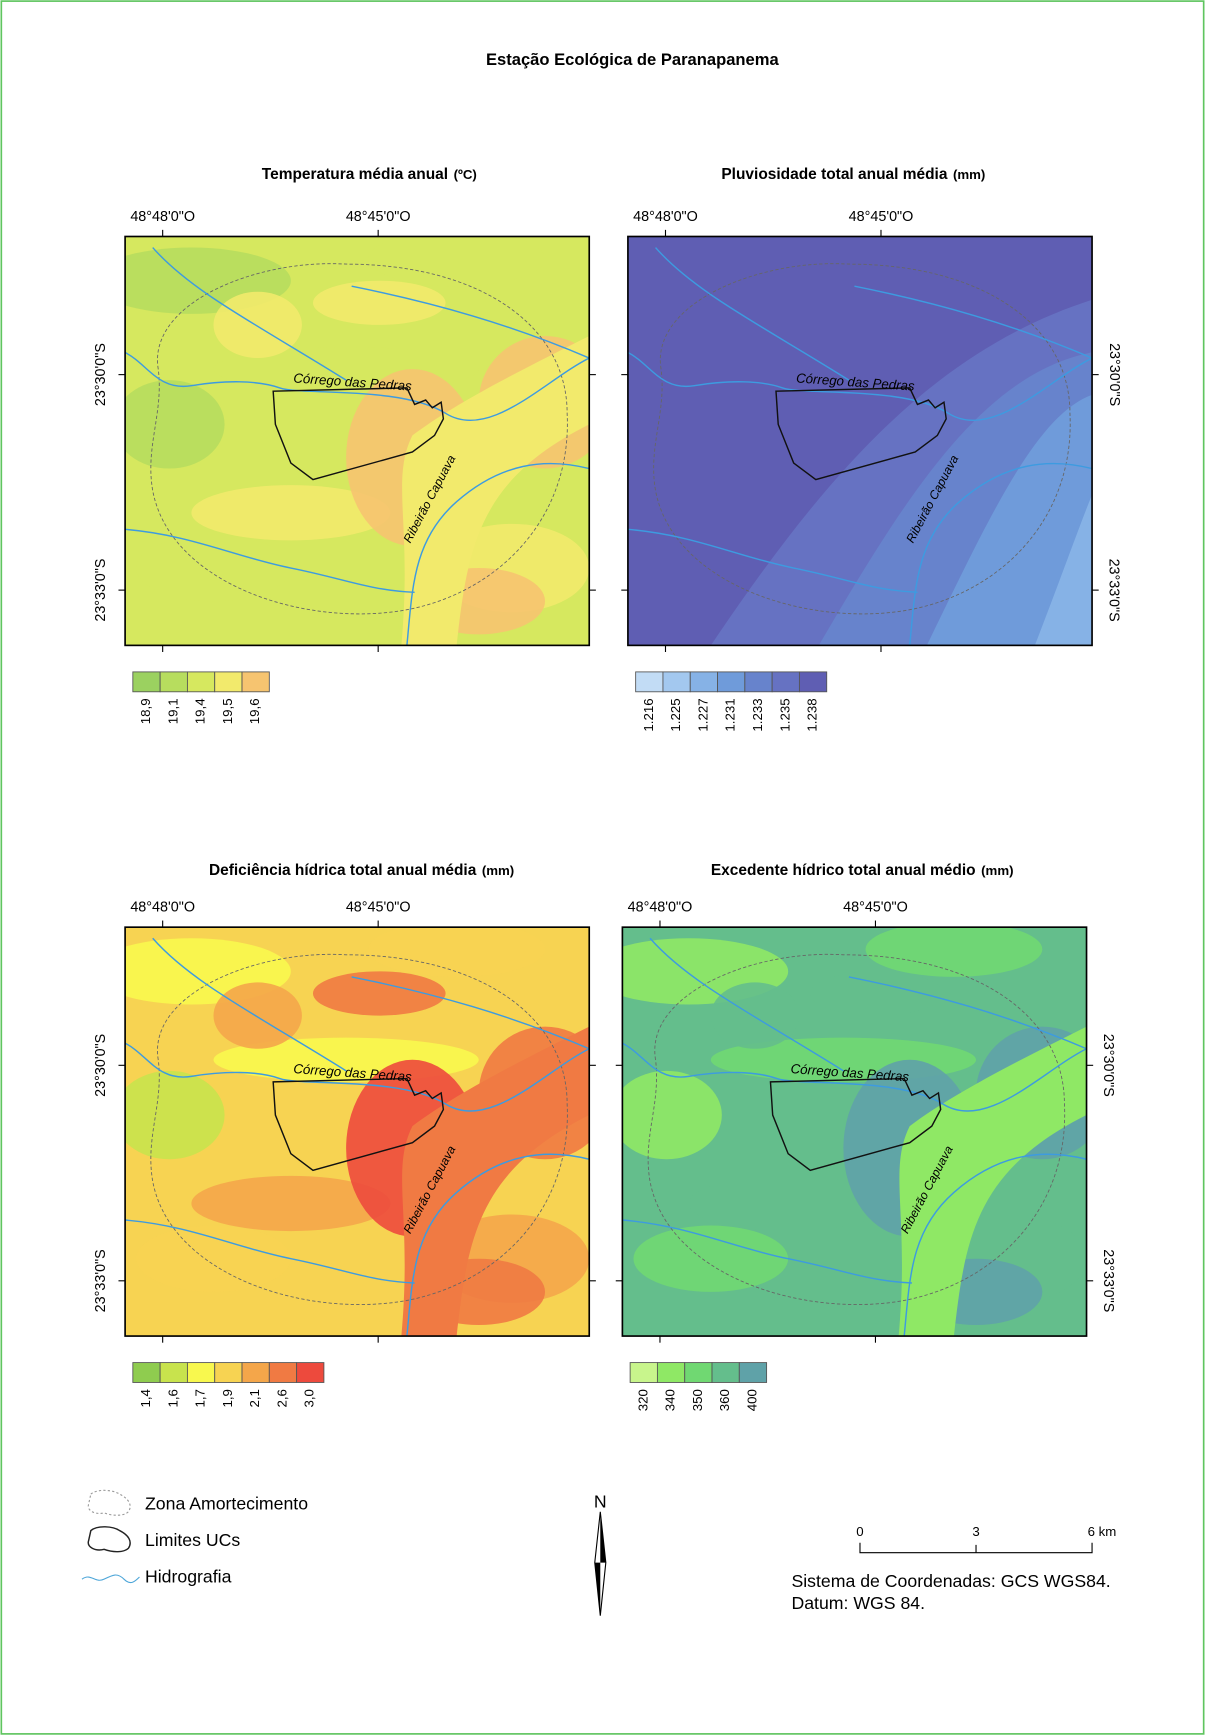 The height and width of the screenshot is (1735, 1205). What do you see at coordinates (109, 1539) in the screenshot?
I see `uc-symbol` at bounding box center [109, 1539].